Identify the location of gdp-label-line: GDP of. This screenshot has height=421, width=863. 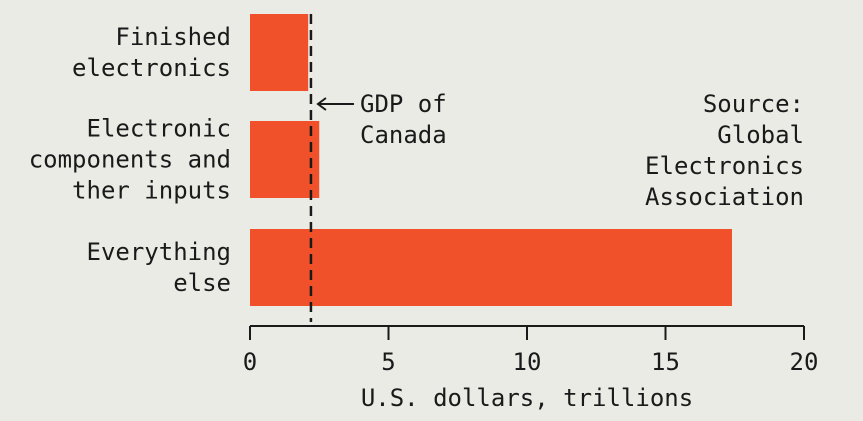
(403, 104).